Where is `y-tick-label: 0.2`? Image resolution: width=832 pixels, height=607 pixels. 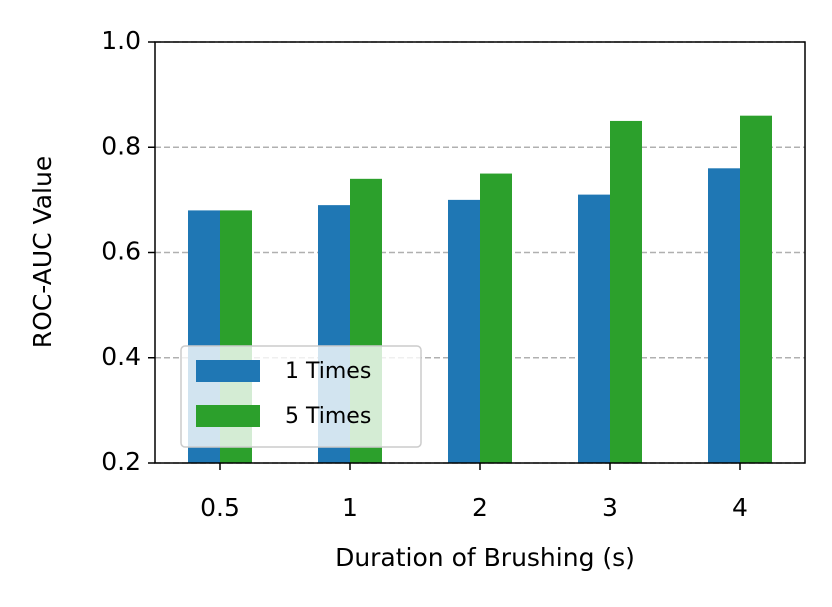
y-tick-label: 0.2 is located at coordinates (121, 461).